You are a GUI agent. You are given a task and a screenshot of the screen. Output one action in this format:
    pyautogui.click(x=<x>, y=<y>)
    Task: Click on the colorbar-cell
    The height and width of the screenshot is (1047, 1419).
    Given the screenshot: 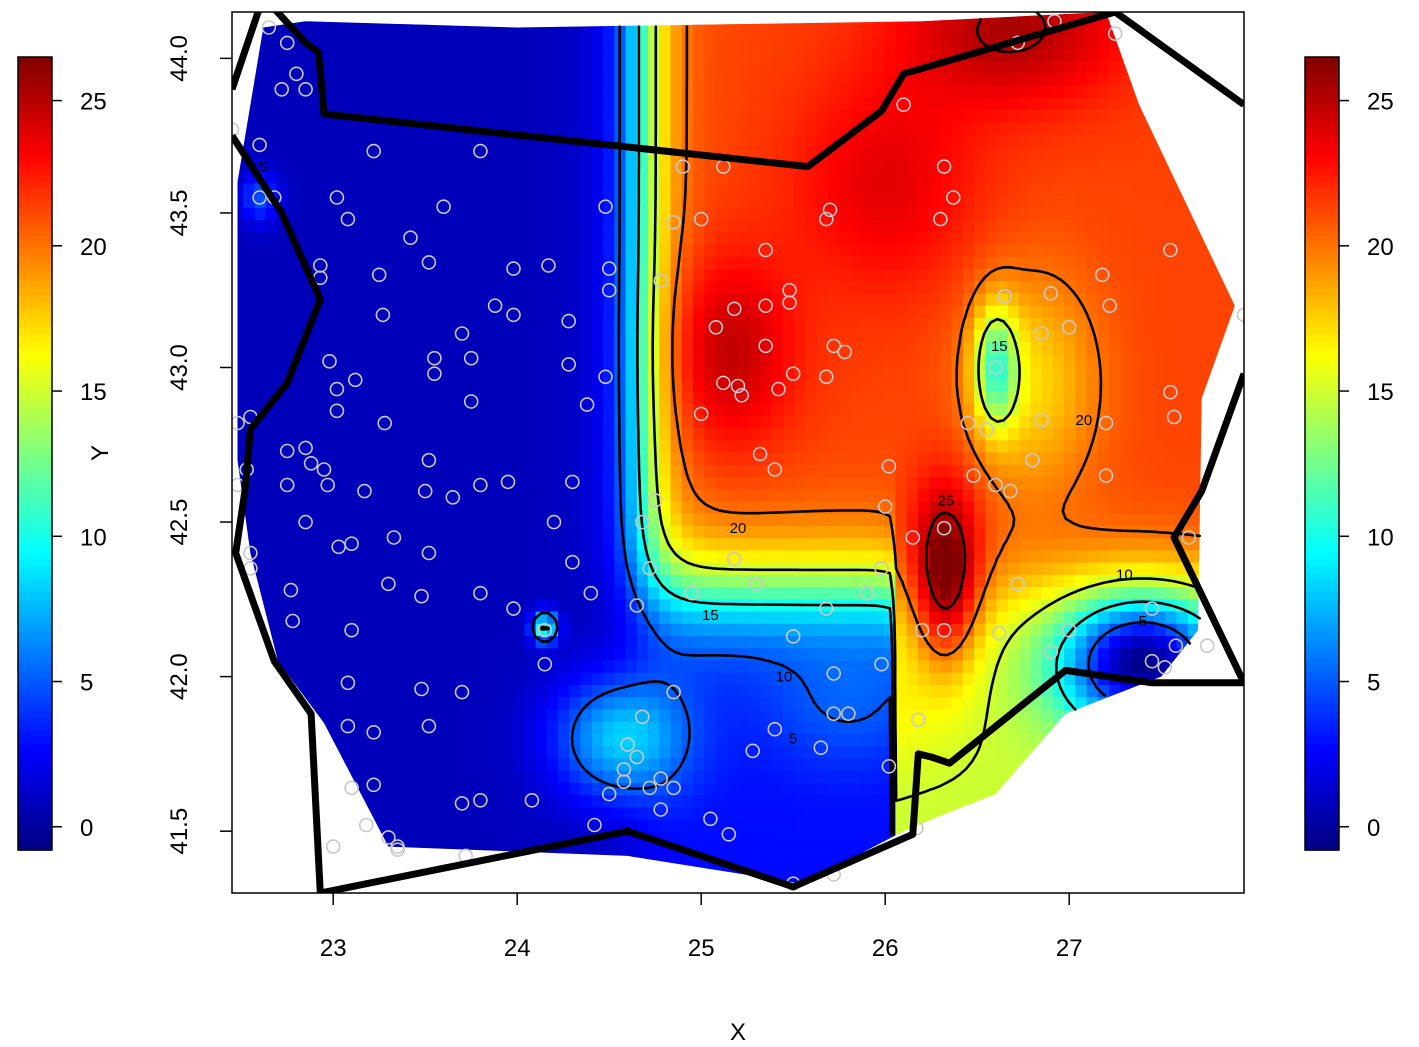 What is the action you would take?
    pyautogui.click(x=1322, y=431)
    